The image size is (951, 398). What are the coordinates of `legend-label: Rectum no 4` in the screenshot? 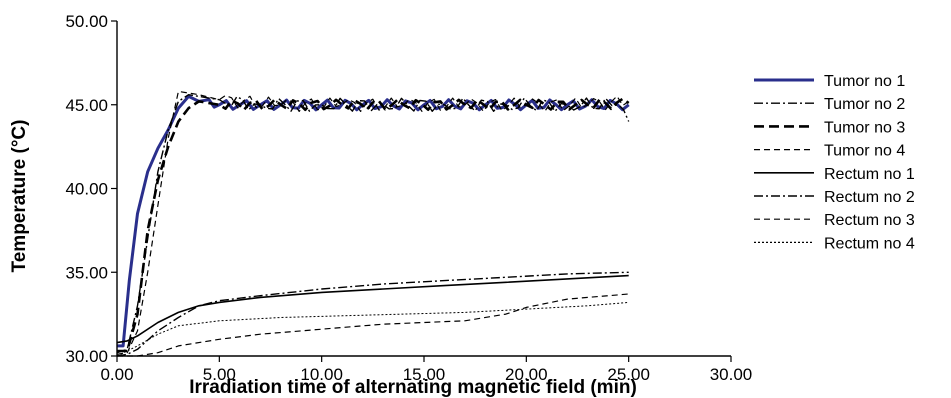 It's located at (869, 243).